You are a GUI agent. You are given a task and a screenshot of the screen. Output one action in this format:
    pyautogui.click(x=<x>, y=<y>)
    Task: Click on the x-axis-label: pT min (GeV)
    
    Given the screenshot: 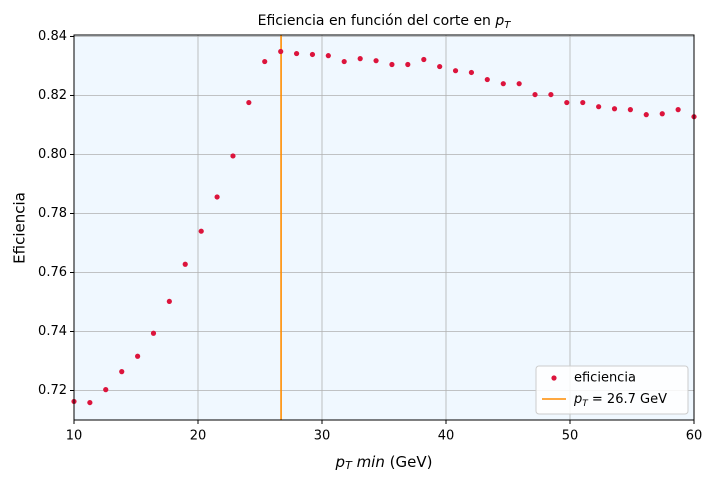 What is the action you would take?
    pyautogui.click(x=384, y=463)
    